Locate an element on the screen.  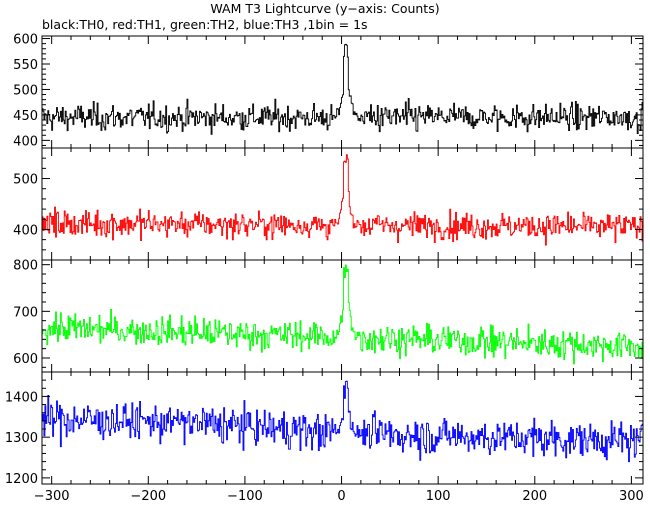
x-tick-label: 300 is located at coordinates (631, 496).